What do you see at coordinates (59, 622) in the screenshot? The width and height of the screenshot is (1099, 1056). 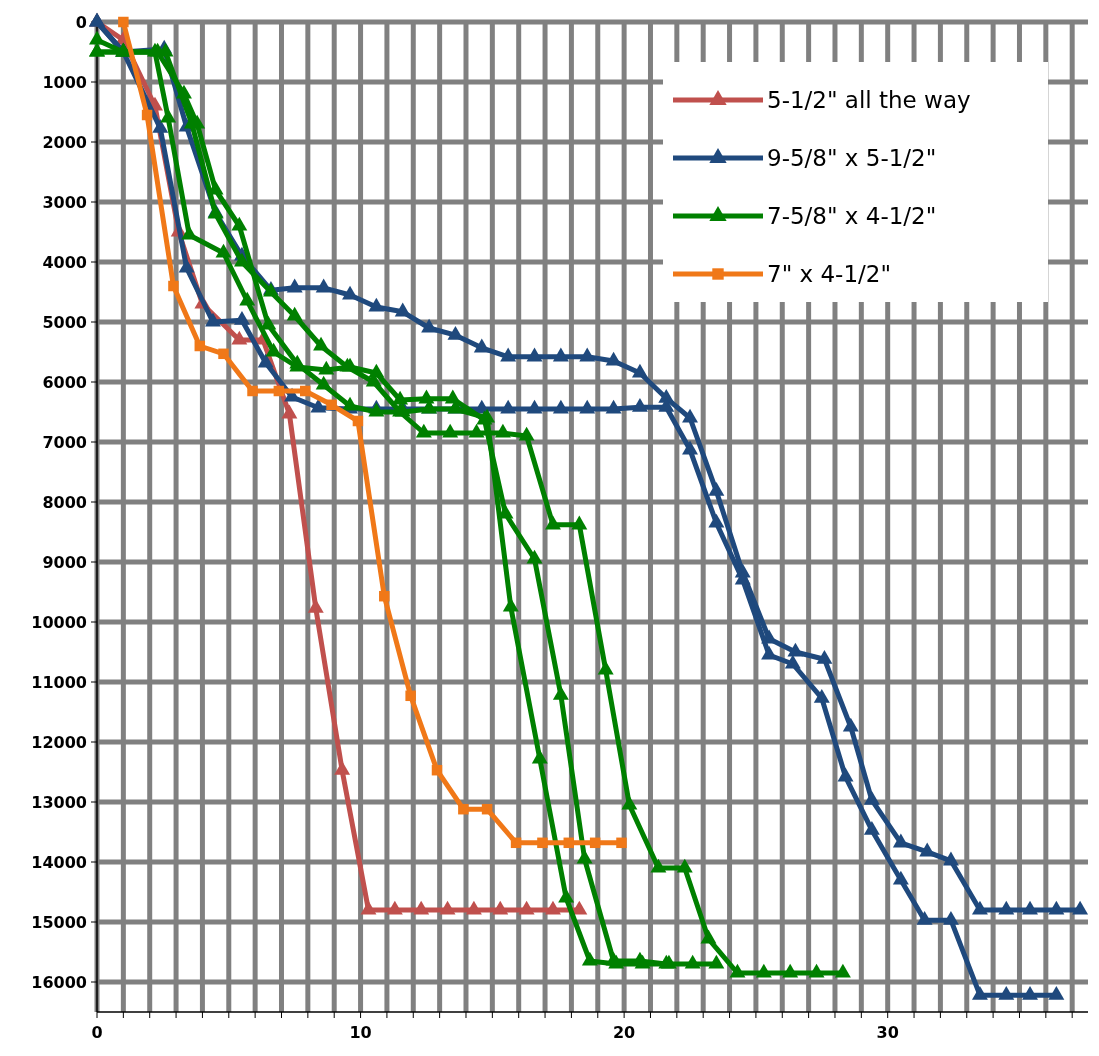 I see `y-tick-label: 10000` at bounding box center [59, 622].